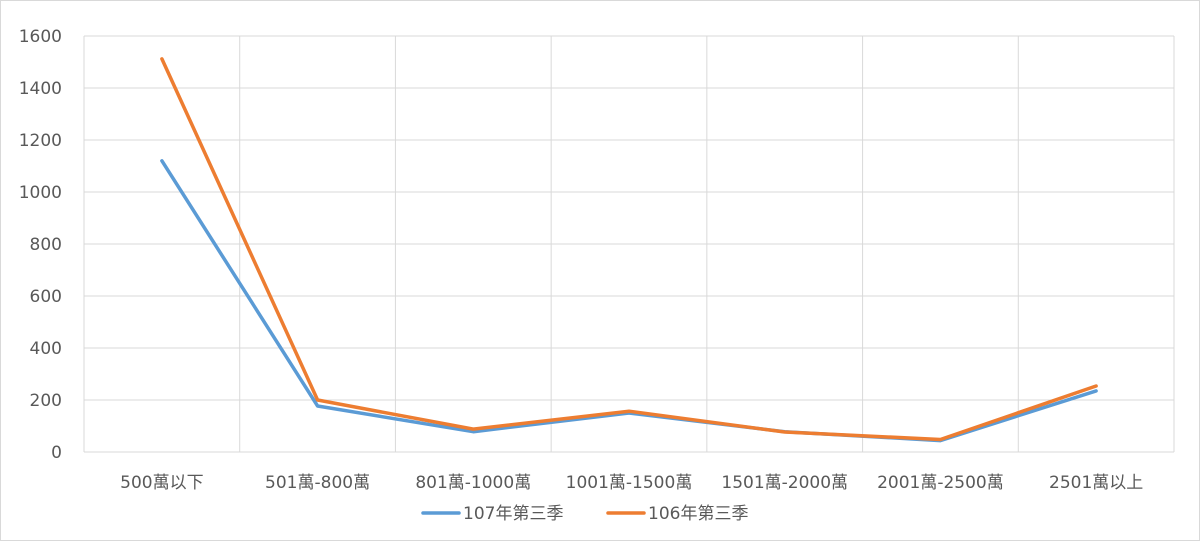  I want to click on y-tick-label: 1000, so click(40, 193).